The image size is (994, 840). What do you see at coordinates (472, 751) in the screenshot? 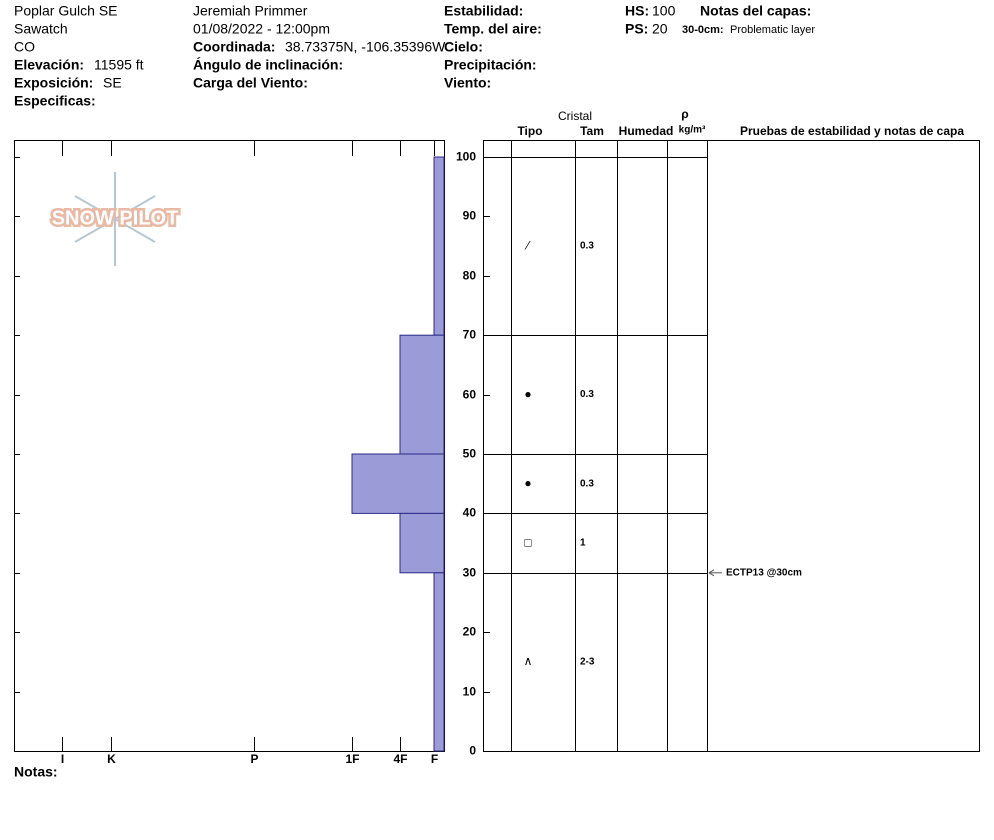
I see `y-tick-label: 0` at bounding box center [472, 751].